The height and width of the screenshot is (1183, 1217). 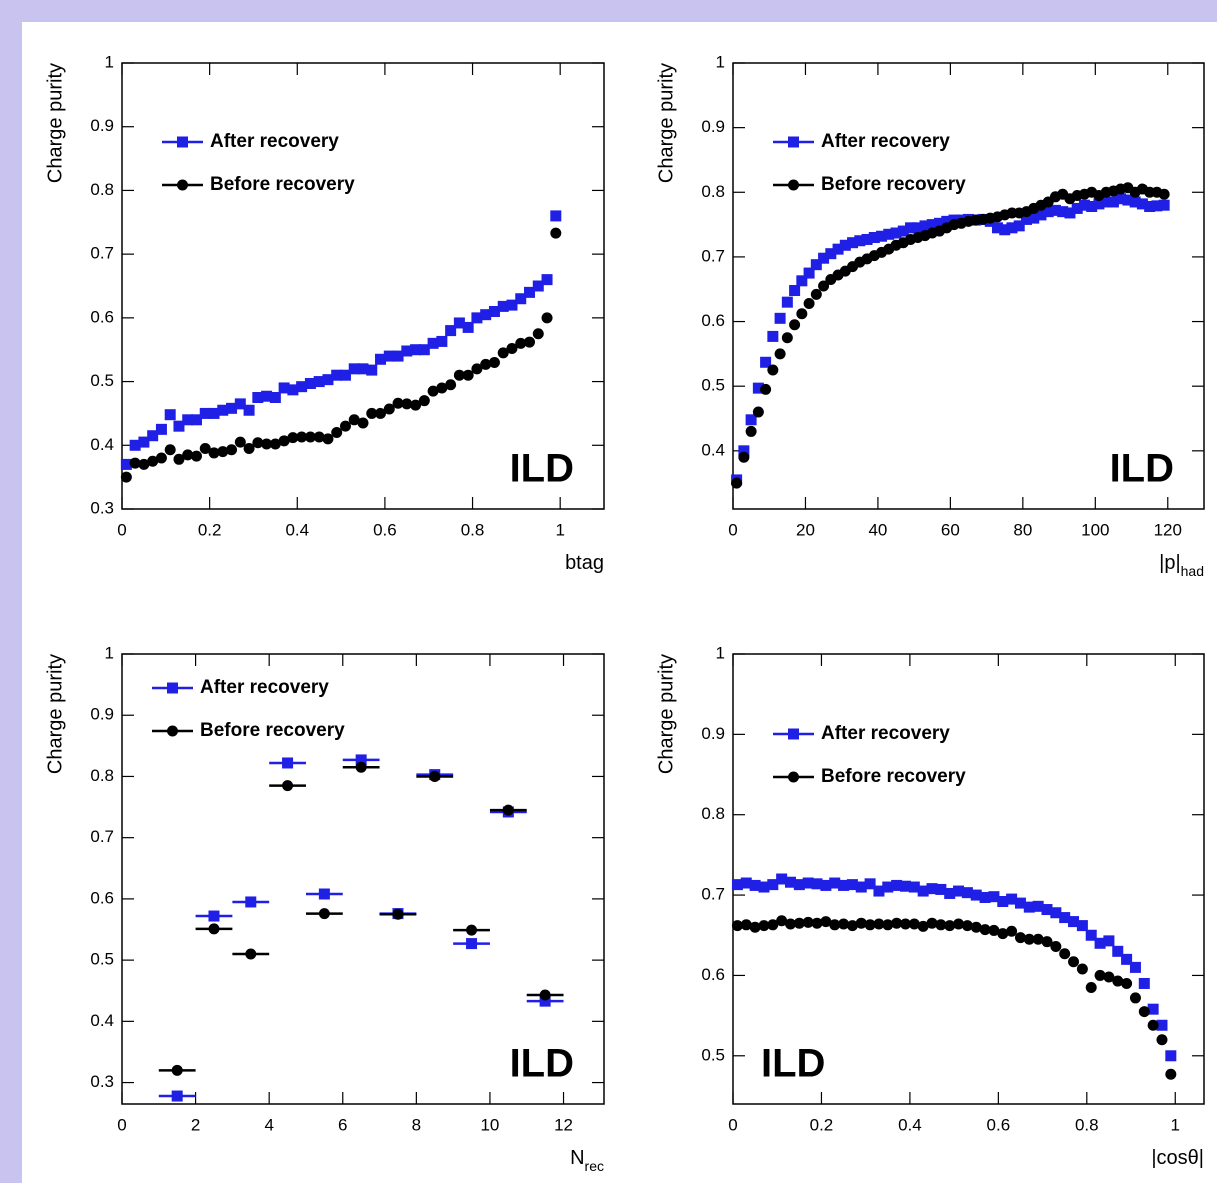 What do you see at coordinates (732, 529) in the screenshot?
I see `x-tick-label: 0` at bounding box center [732, 529].